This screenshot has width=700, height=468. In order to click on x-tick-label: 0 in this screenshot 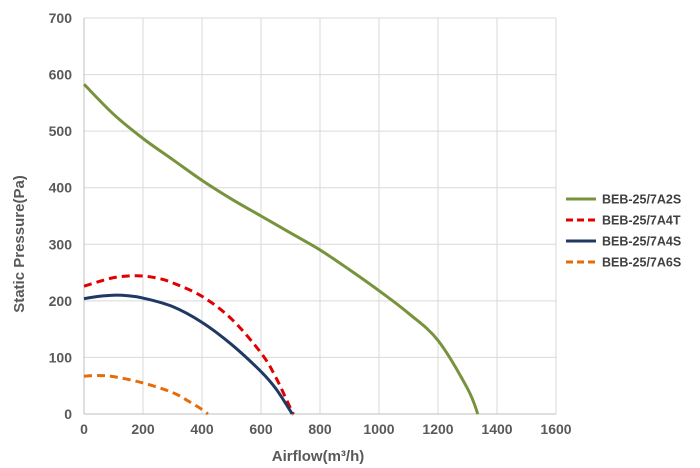, I will do `click(84, 429)`.